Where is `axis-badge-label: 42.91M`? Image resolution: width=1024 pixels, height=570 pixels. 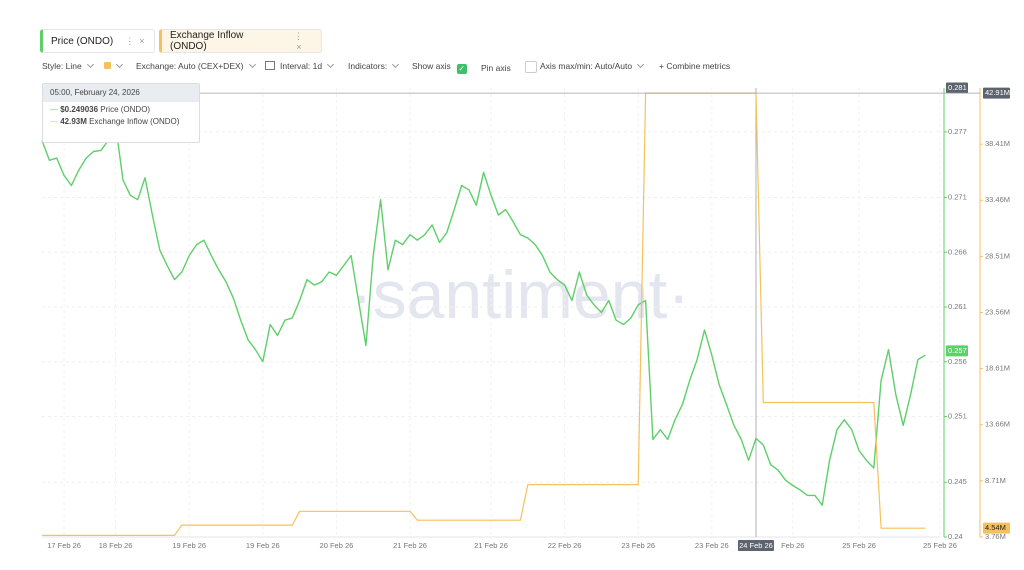 axis-badge-label: 42.91M is located at coordinates (997, 92).